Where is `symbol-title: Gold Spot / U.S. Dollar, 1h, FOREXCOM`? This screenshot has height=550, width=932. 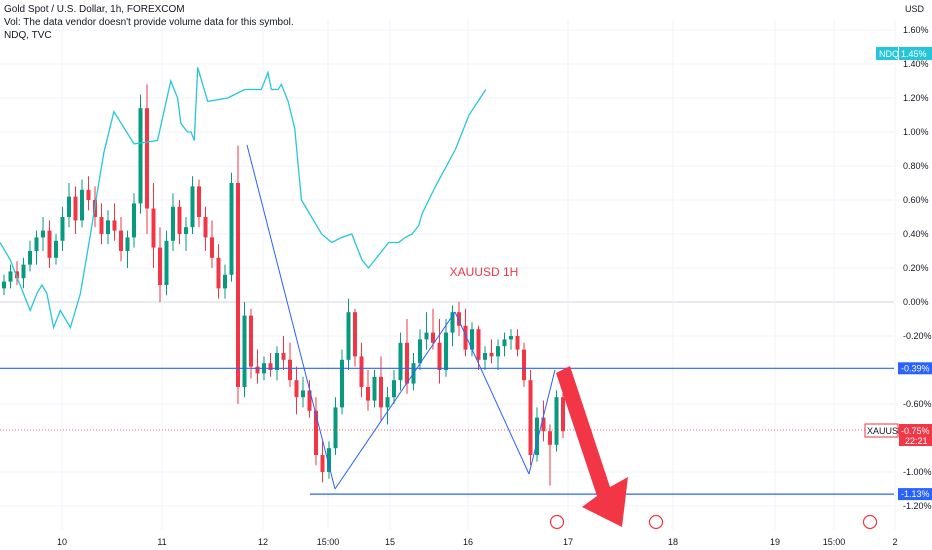 symbol-title: Gold Spot / U.S. Dollar, 1h, FOREXCOM is located at coordinates (94, 9).